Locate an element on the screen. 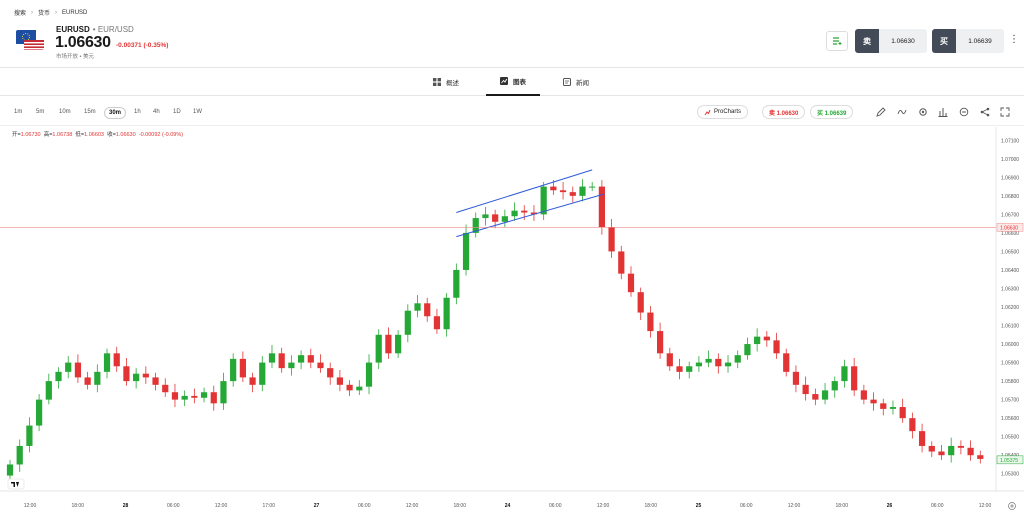 The width and height of the screenshot is (1024, 518). y-tick-label: 1.06300 is located at coordinates (1010, 289).